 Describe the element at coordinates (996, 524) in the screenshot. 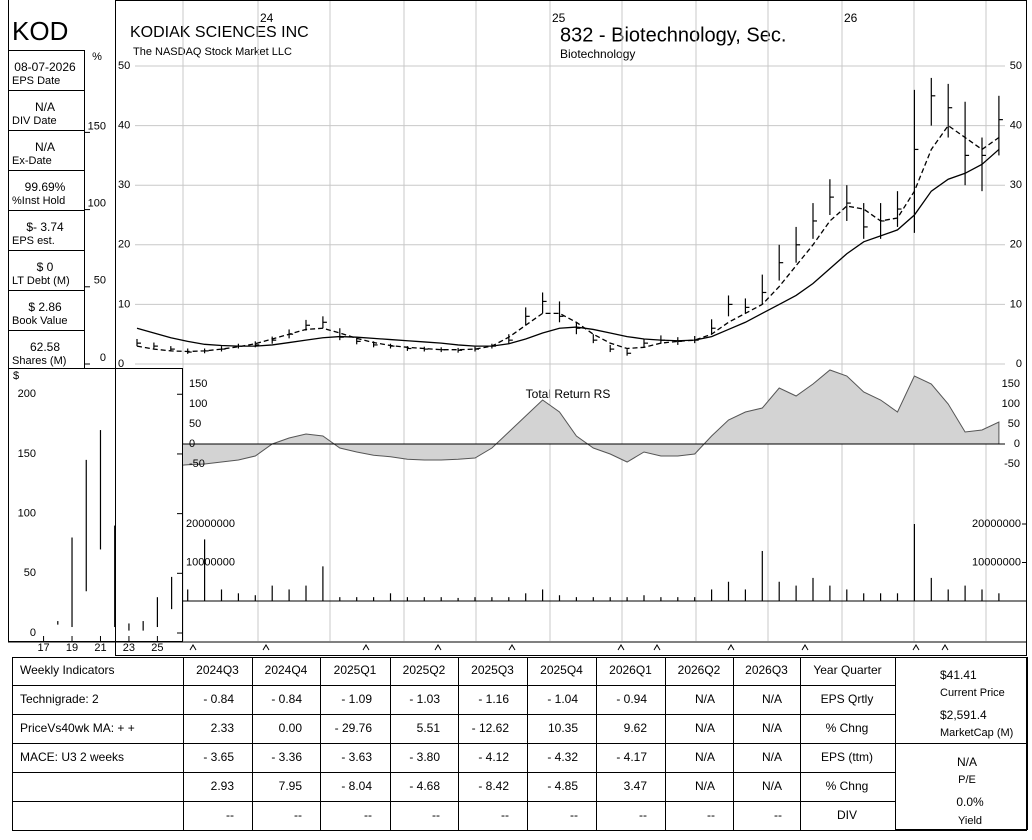

I see `volume-tick-label: 20000000` at that location.